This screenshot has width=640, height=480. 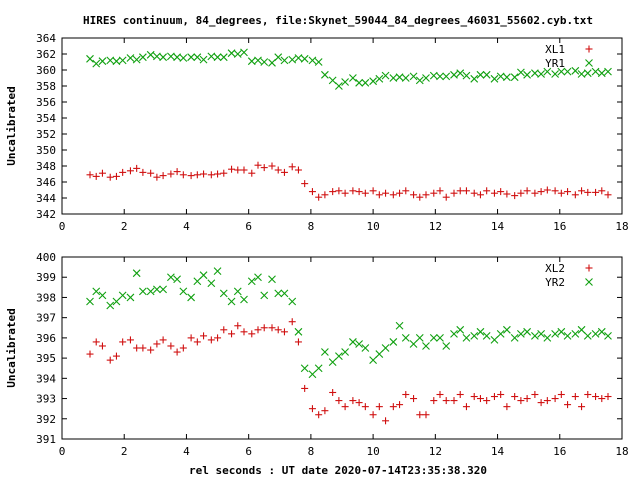 What do you see at coordinates (589, 63) in the screenshot?
I see `legend-marker-yr1` at bounding box center [589, 63].